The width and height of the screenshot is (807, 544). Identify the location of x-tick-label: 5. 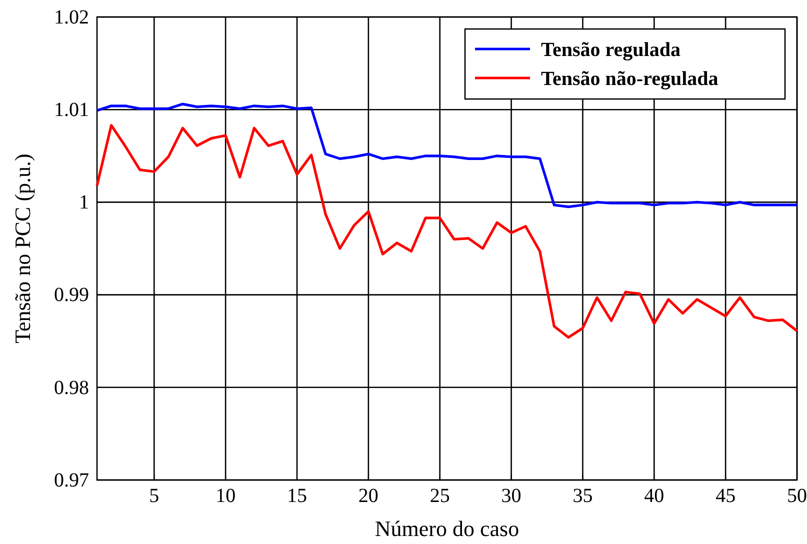
(154, 496).